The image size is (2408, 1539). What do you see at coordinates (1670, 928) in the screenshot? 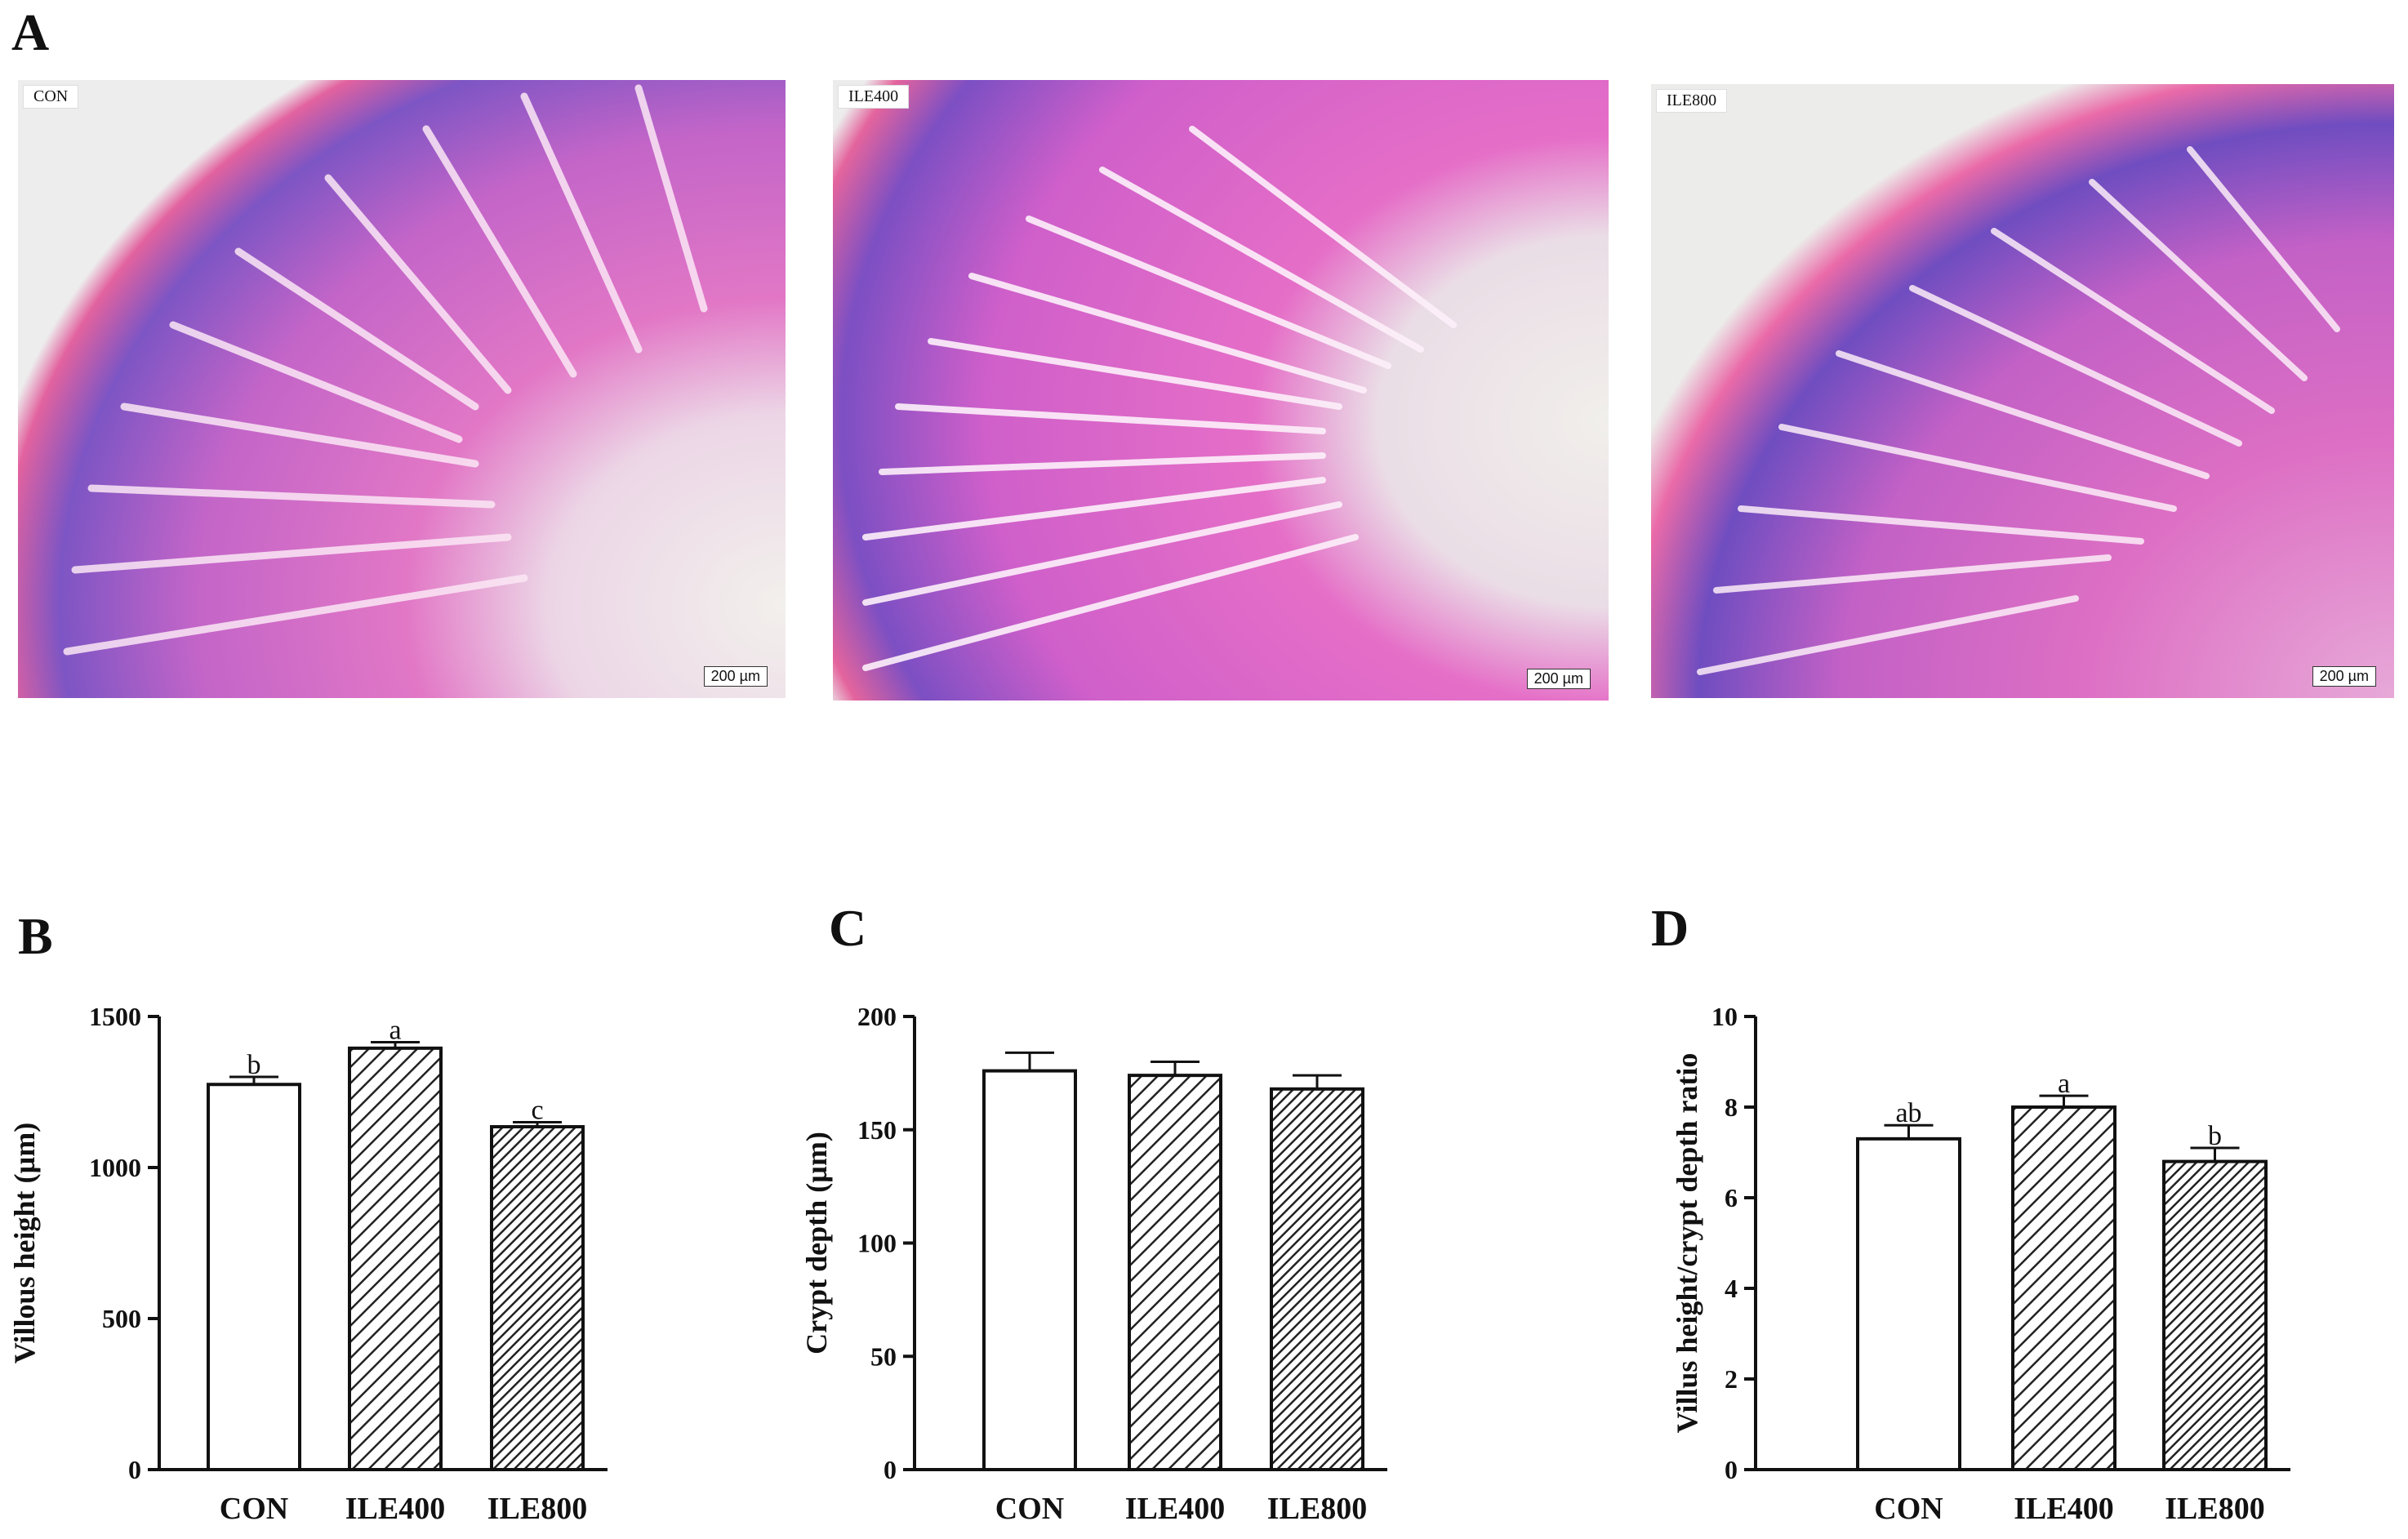
I see `panel-label-d: D` at bounding box center [1670, 928].